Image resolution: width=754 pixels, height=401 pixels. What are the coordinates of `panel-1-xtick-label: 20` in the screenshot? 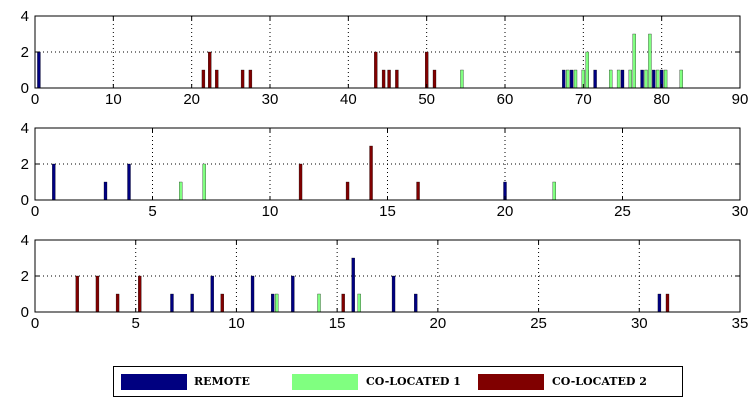 It's located at (191, 99).